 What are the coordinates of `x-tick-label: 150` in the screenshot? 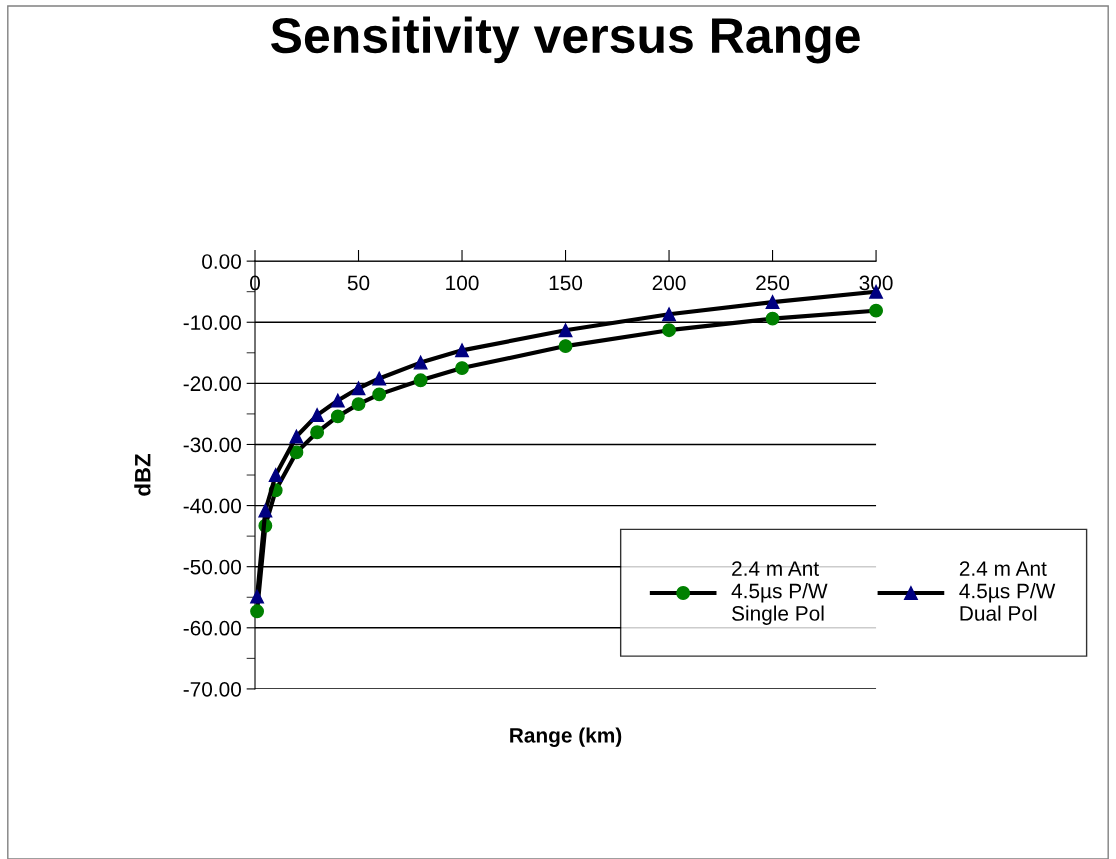 It's located at (566, 283).